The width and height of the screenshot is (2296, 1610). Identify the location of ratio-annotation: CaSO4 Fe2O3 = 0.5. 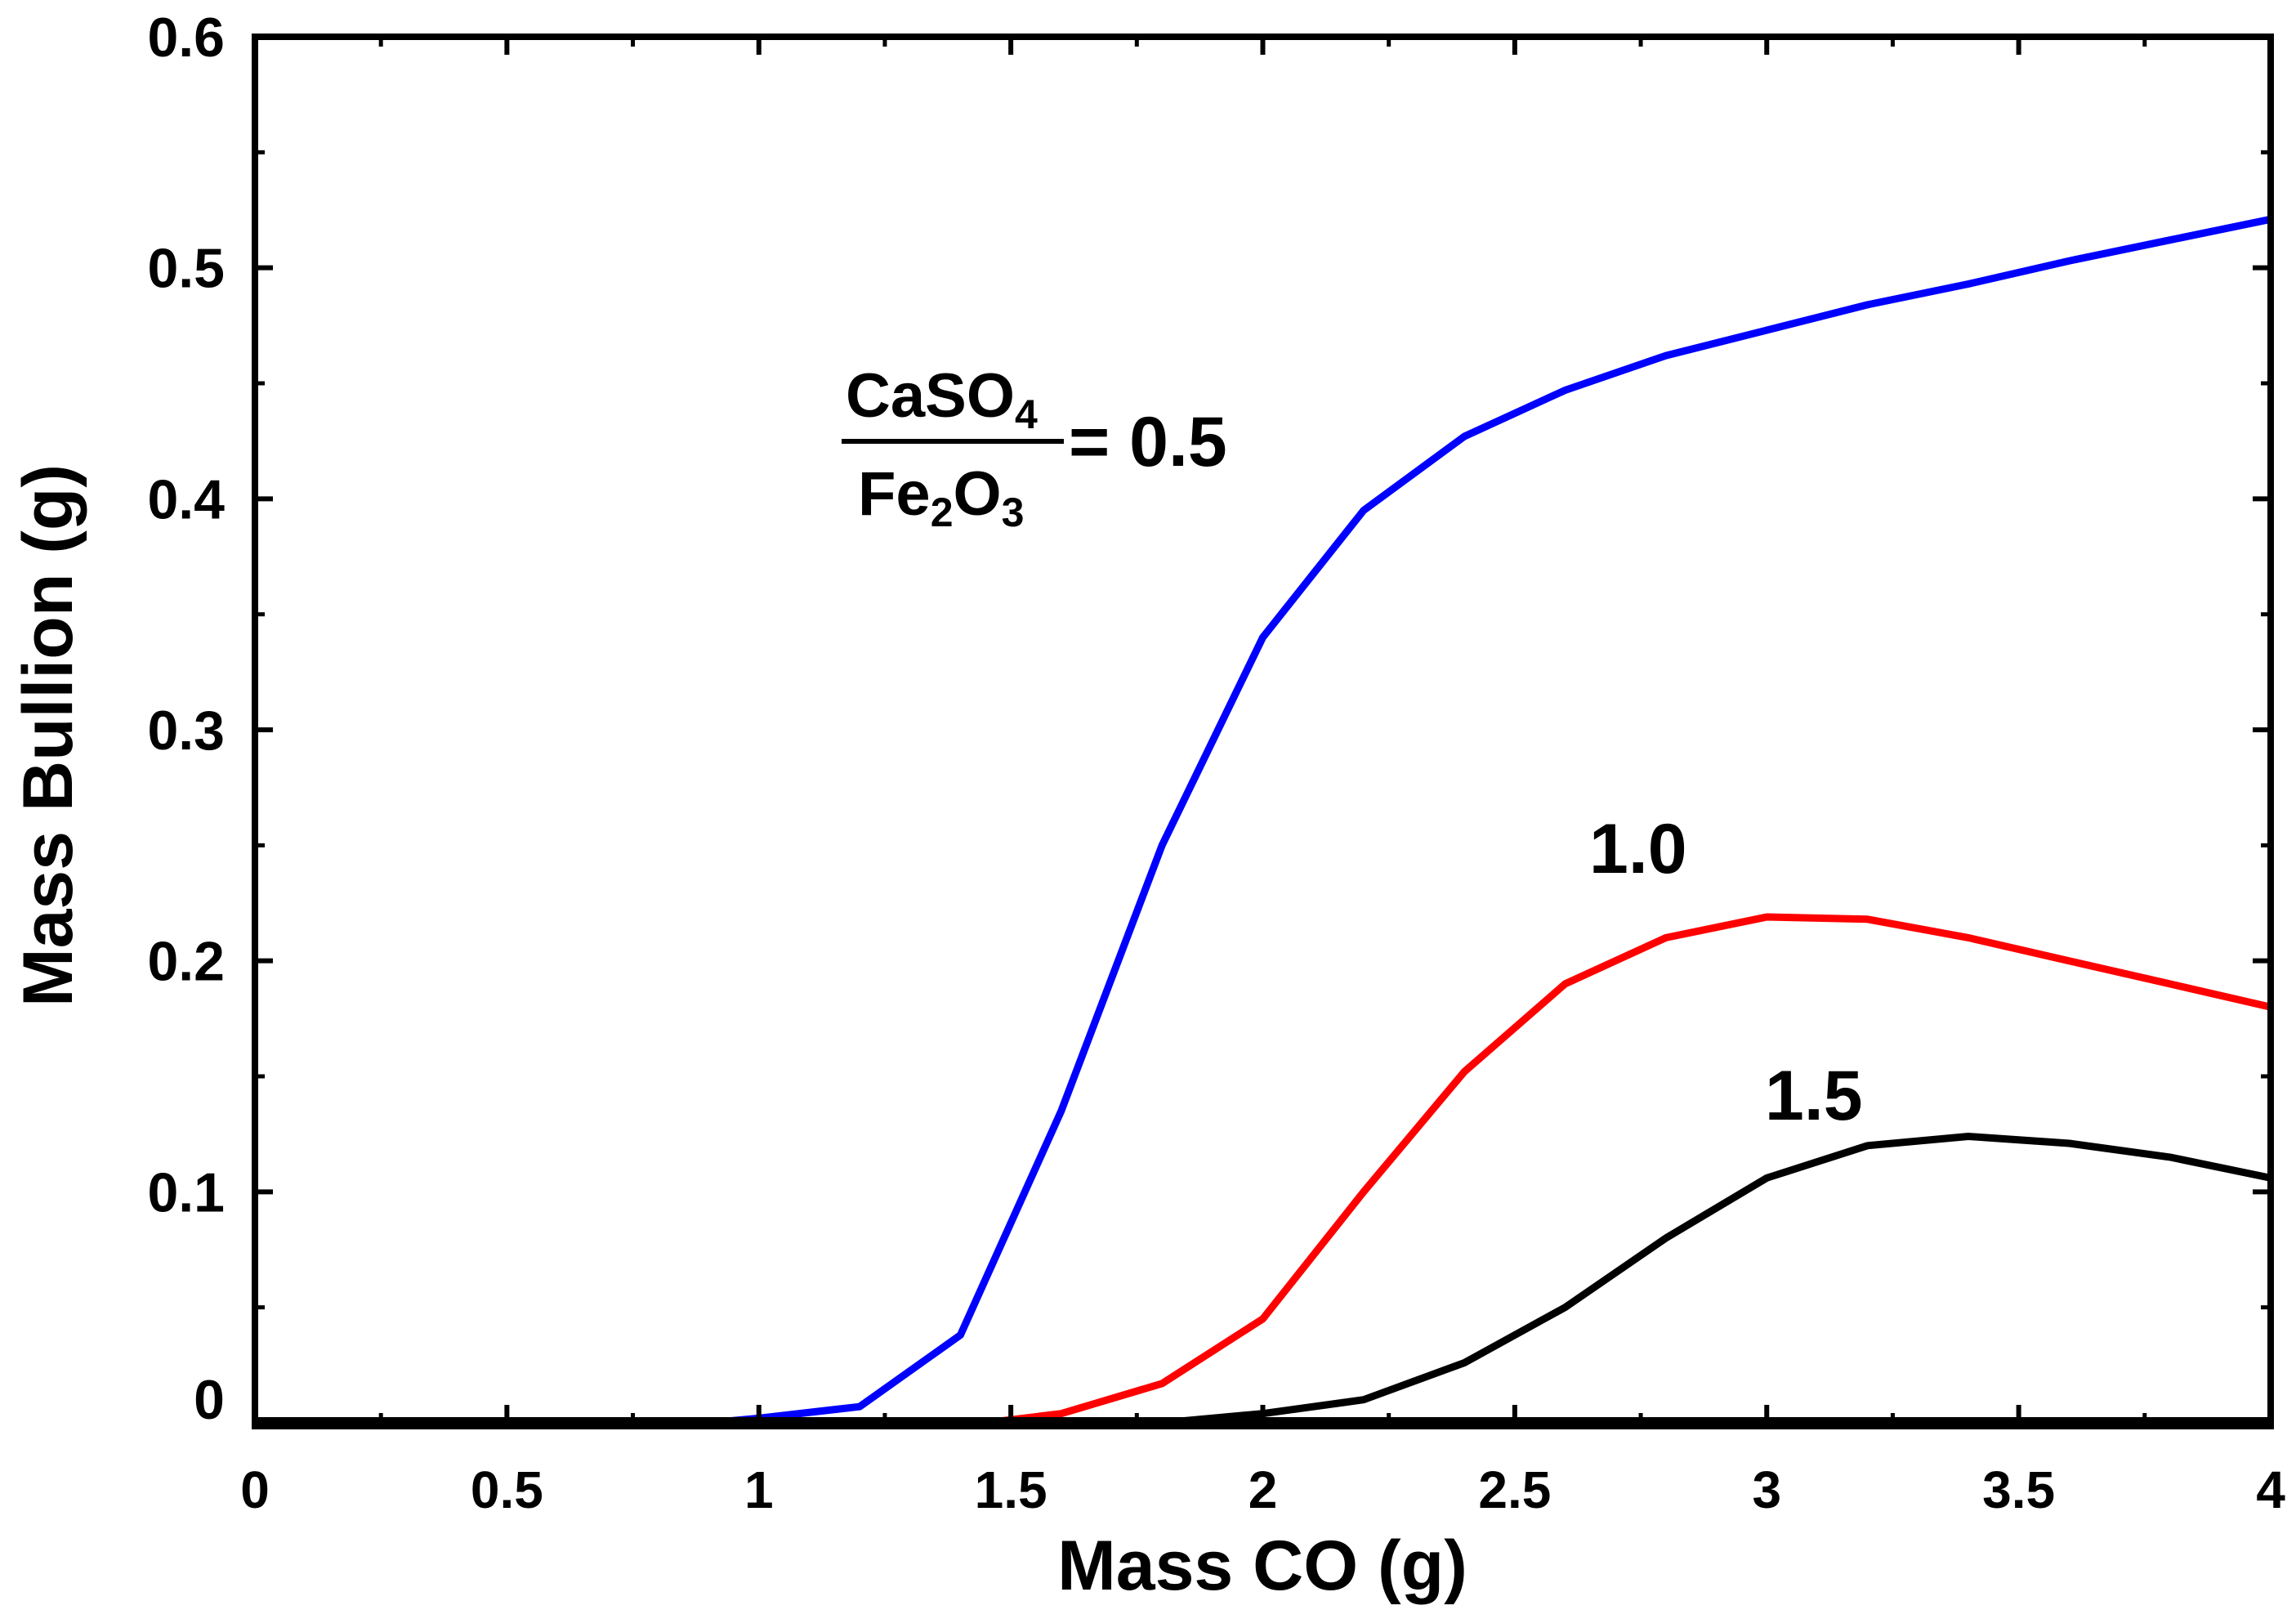
(1034, 448).